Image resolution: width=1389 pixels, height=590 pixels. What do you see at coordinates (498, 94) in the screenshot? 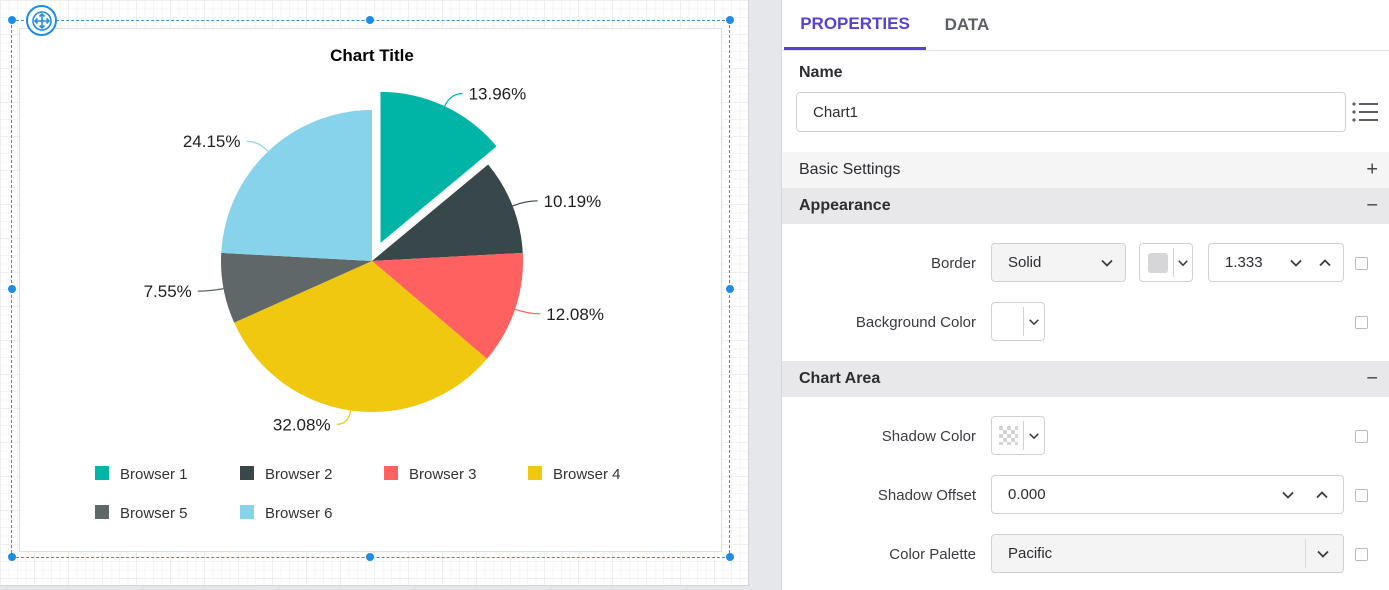
I see `data-label: 13.96%` at bounding box center [498, 94].